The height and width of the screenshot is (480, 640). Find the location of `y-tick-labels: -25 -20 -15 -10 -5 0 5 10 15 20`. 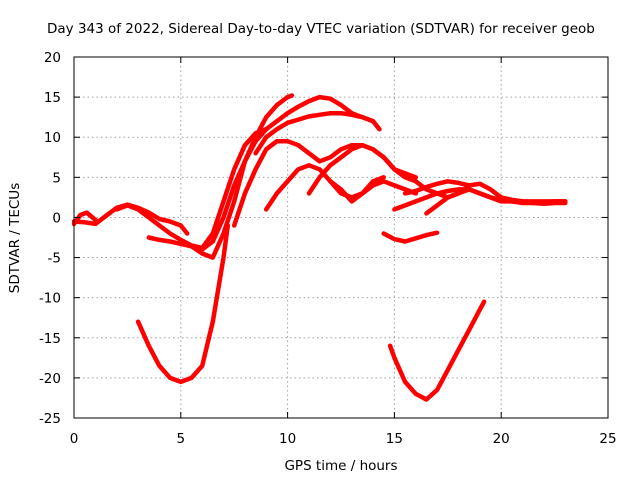

y-tick-labels: -25 -20 -15 -10 -5 0 5 10 15 20 is located at coordinates (50, 238).